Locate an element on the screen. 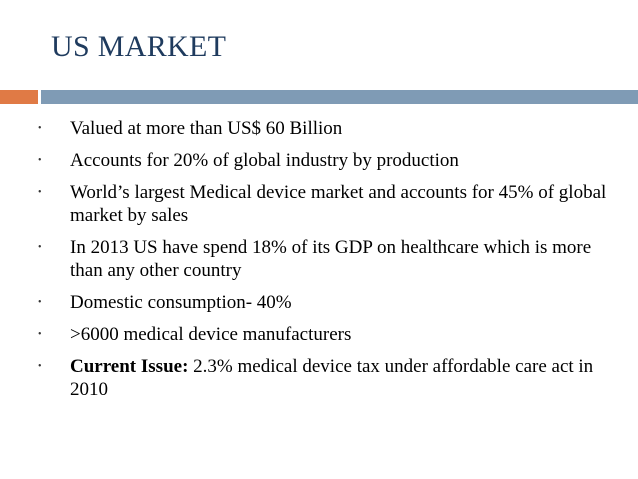  bullet-item: • >6000 medical device manufacturers is located at coordinates (328, 334).